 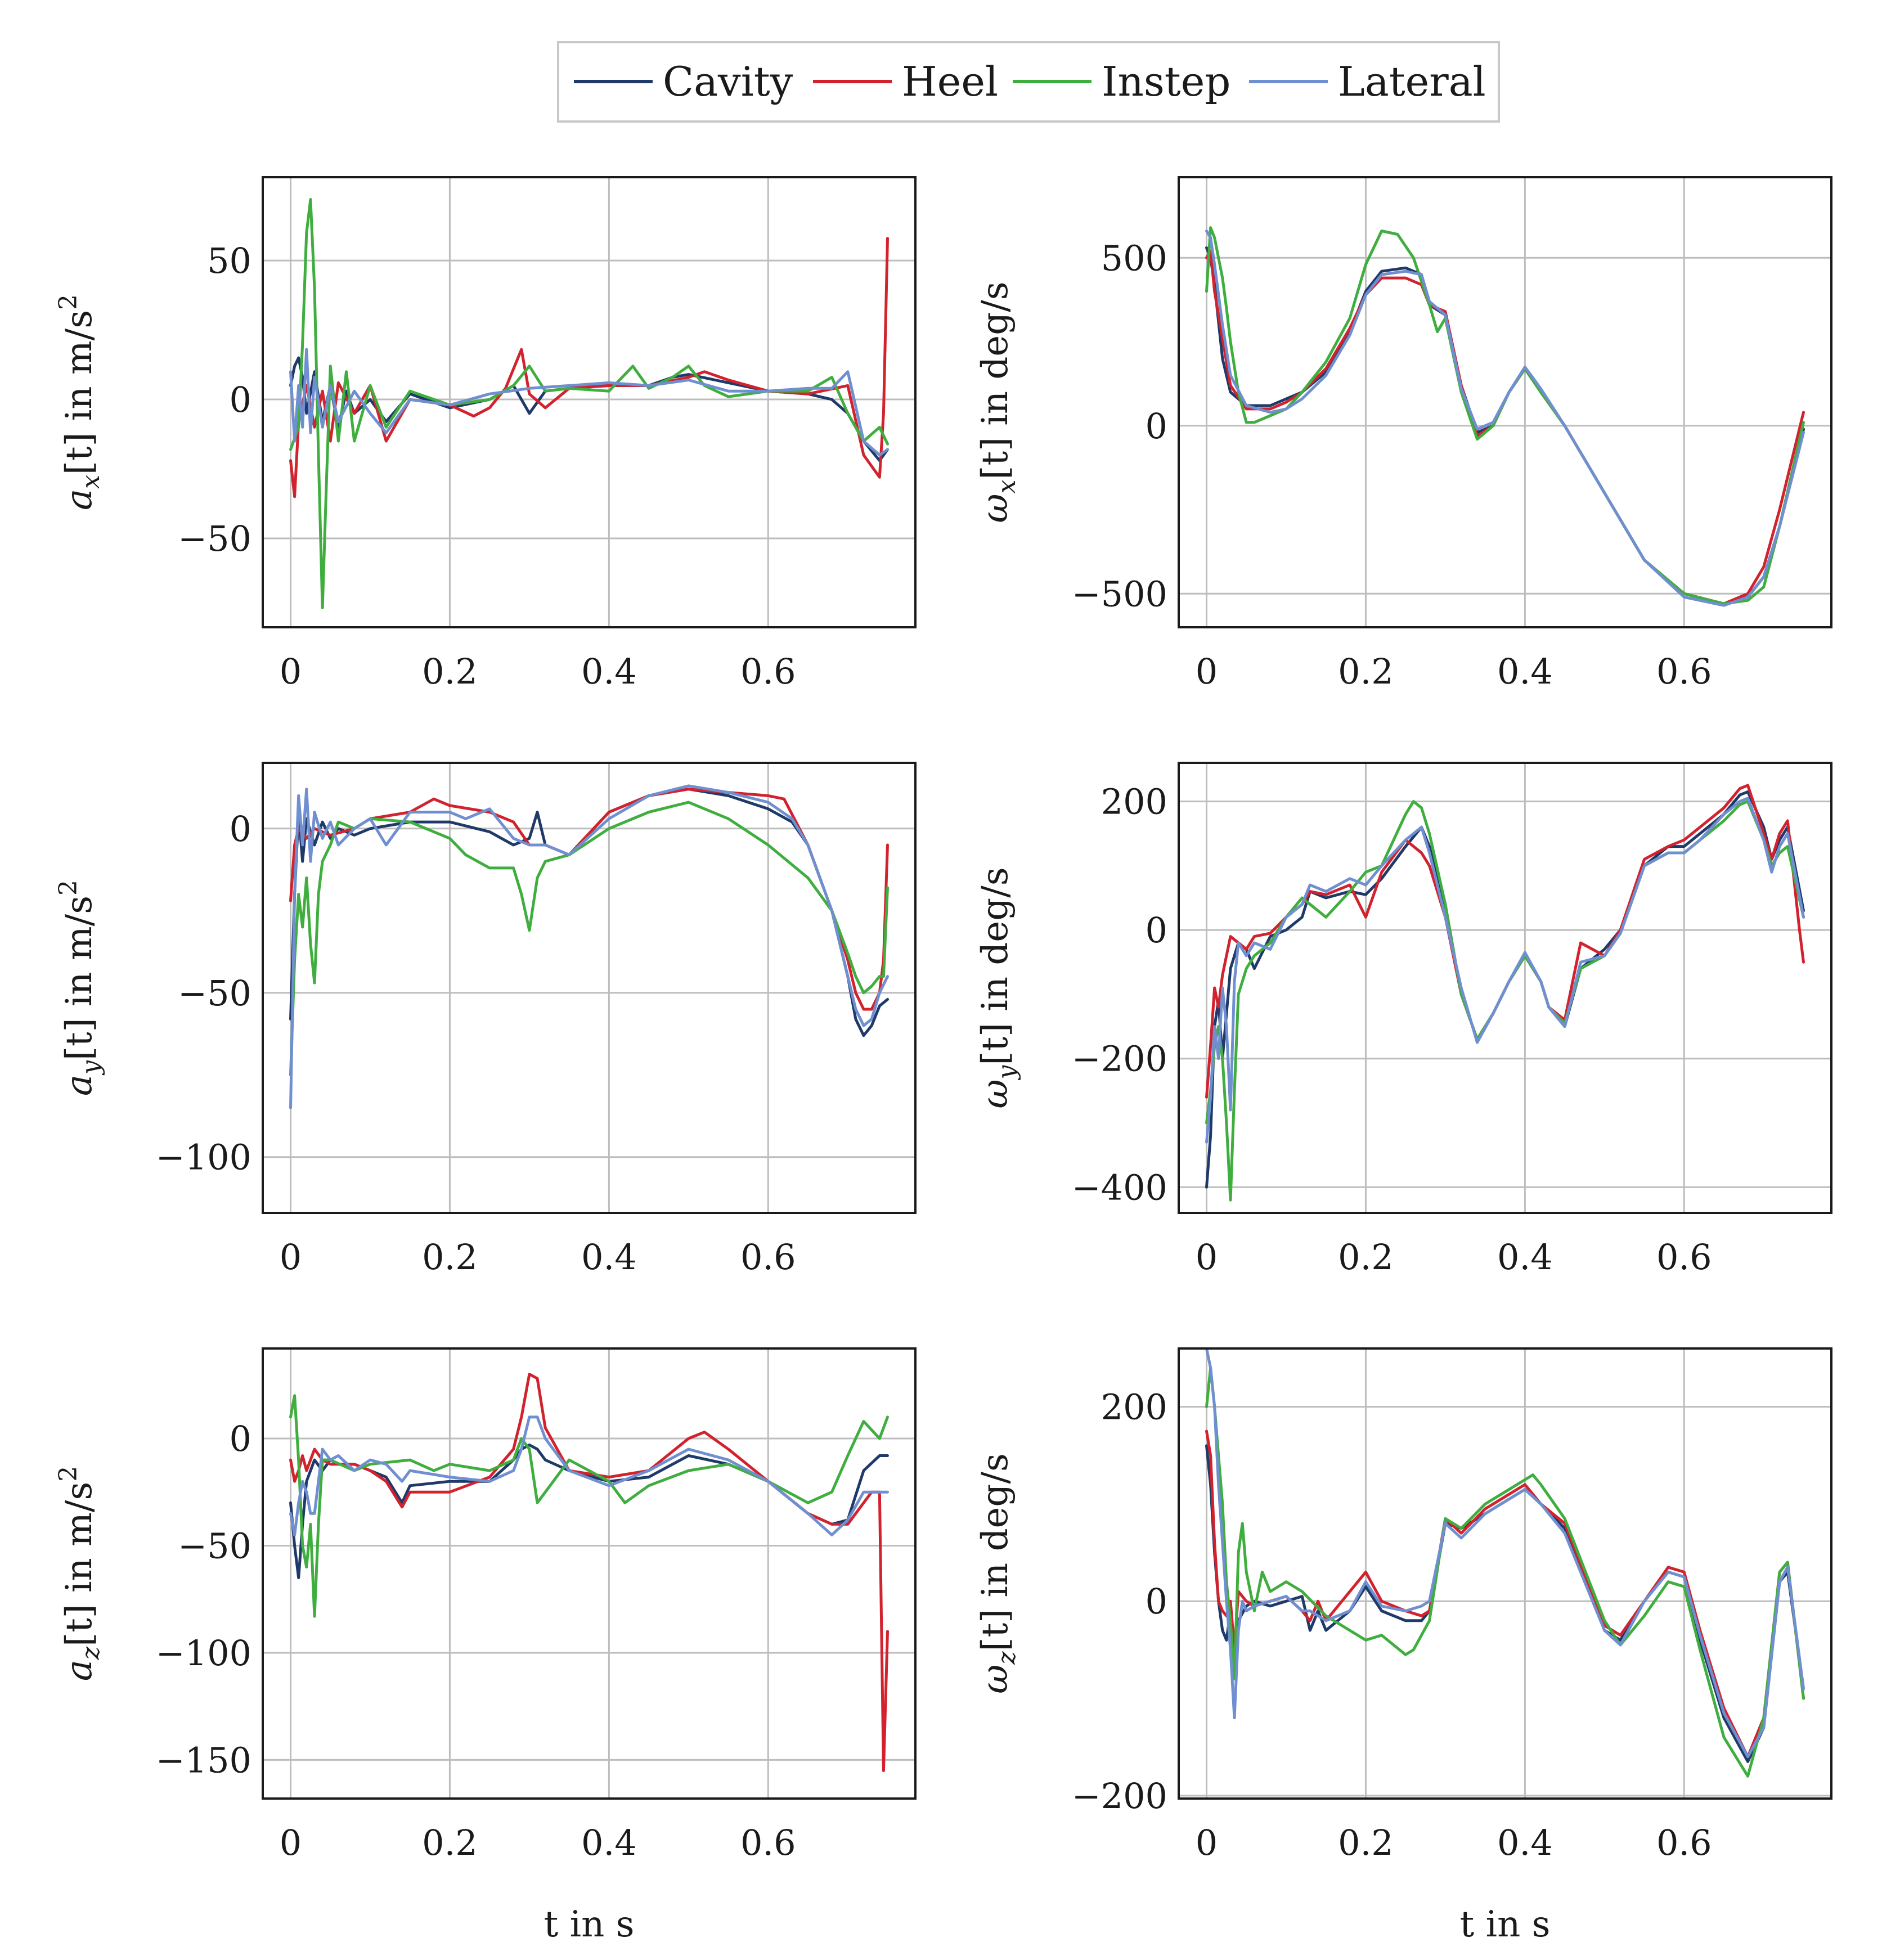 What do you see at coordinates (1134, 257) in the screenshot?
I see `y-tick-label: 500` at bounding box center [1134, 257].